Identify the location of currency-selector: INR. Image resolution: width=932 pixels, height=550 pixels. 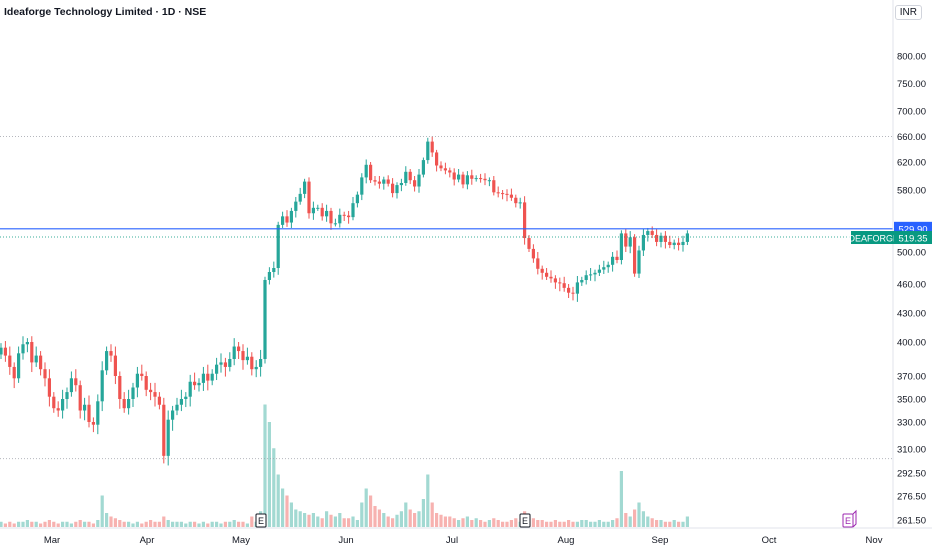
(908, 12).